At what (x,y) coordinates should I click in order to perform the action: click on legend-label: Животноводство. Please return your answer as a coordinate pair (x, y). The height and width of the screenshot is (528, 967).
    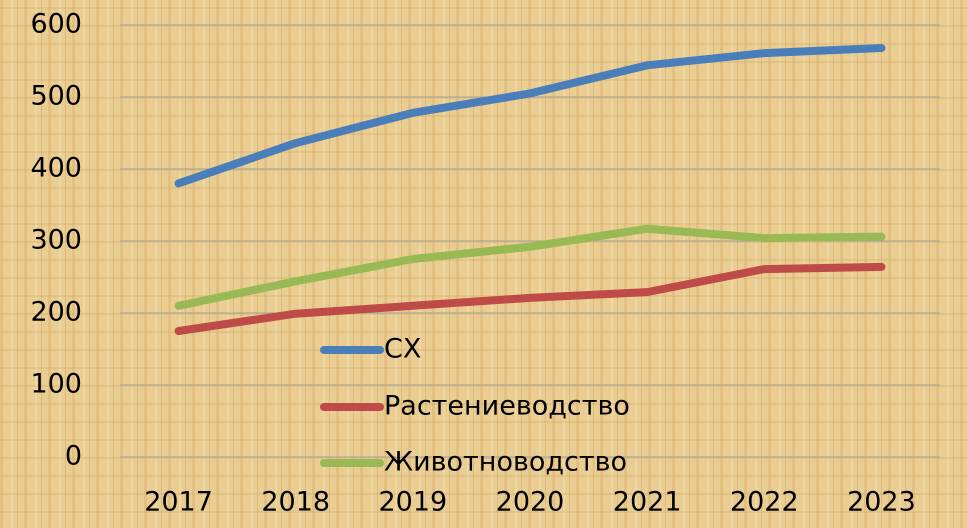
    Looking at the image, I should click on (505, 462).